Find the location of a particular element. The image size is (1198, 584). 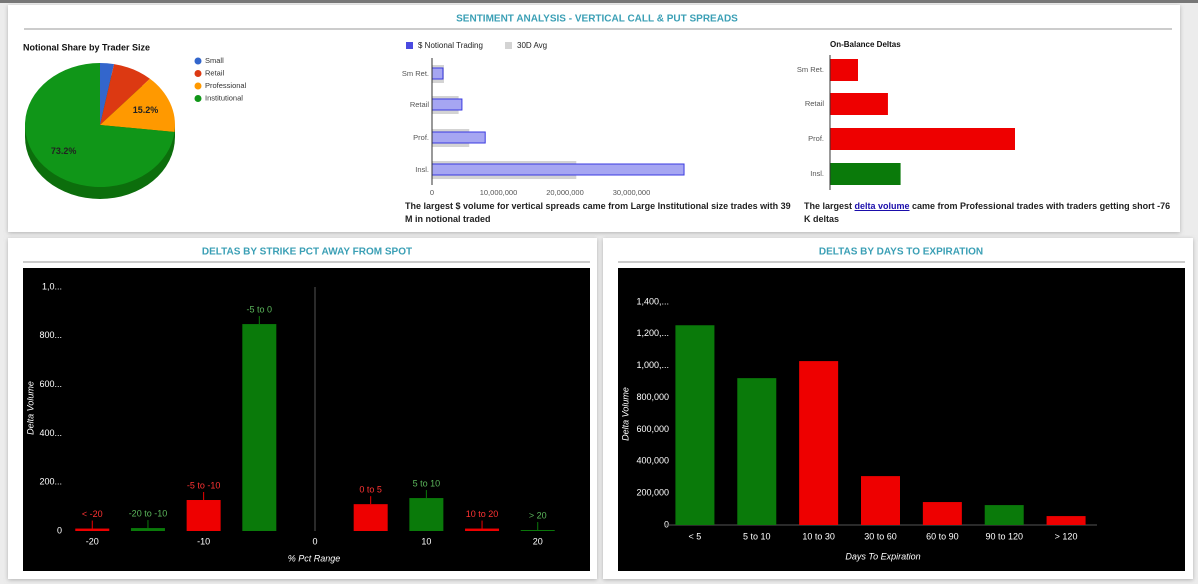

bar-label: 10 to 20 is located at coordinates (482, 514).